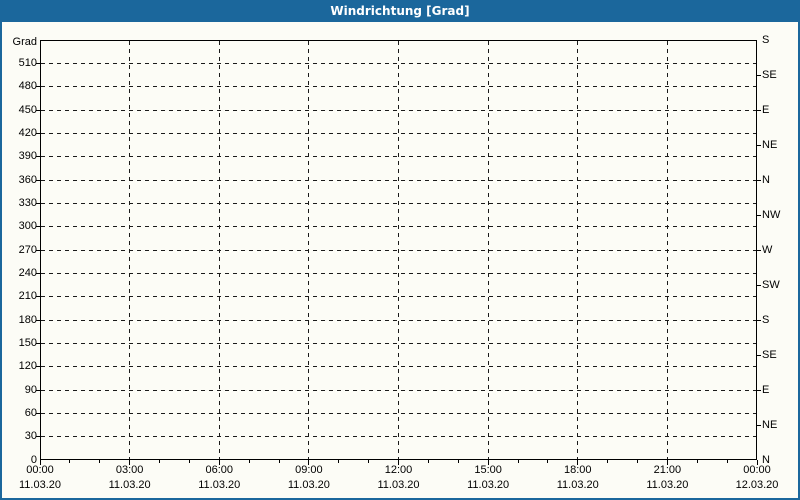 The image size is (800, 500). I want to click on x-axis-time-label: 12:00, so click(398, 470).